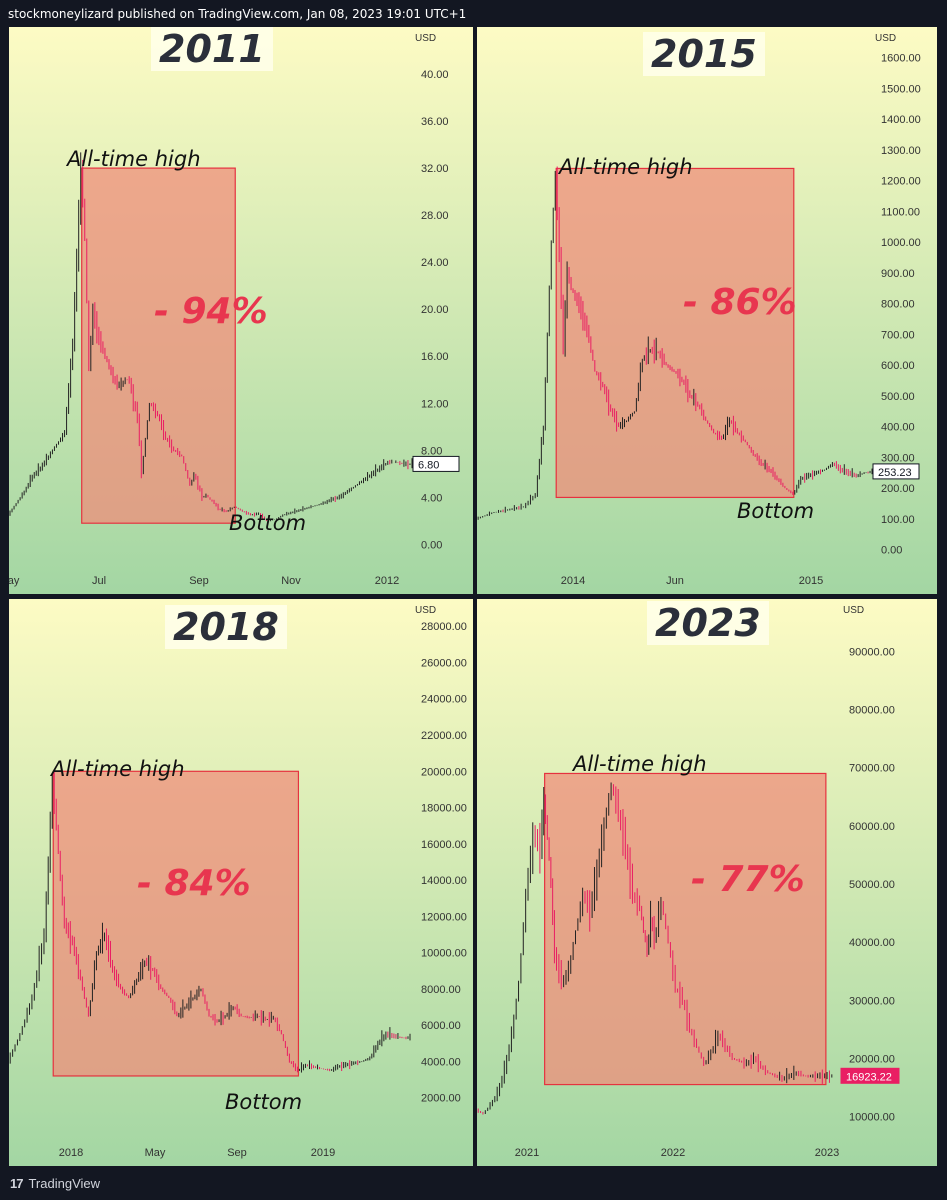 This screenshot has width=947, height=1200. What do you see at coordinates (901, 59) in the screenshot?
I see `y-tick-label: 1600.00` at bounding box center [901, 59].